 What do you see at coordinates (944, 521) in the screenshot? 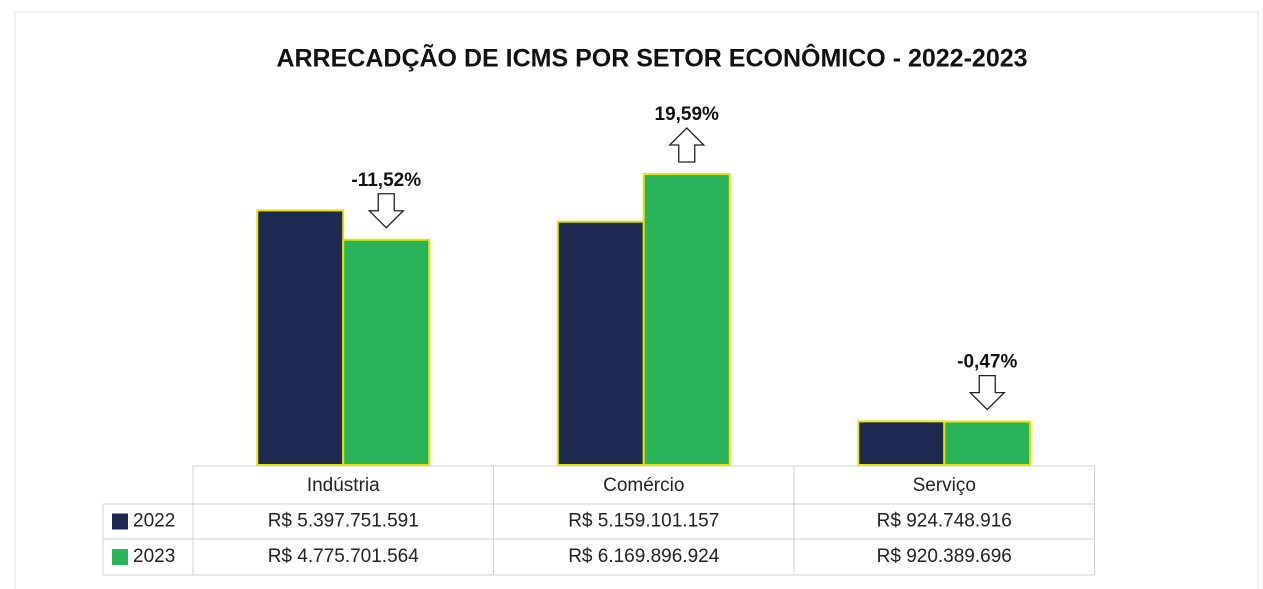
I see `value-label: R$ 924.748.916` at bounding box center [944, 521].